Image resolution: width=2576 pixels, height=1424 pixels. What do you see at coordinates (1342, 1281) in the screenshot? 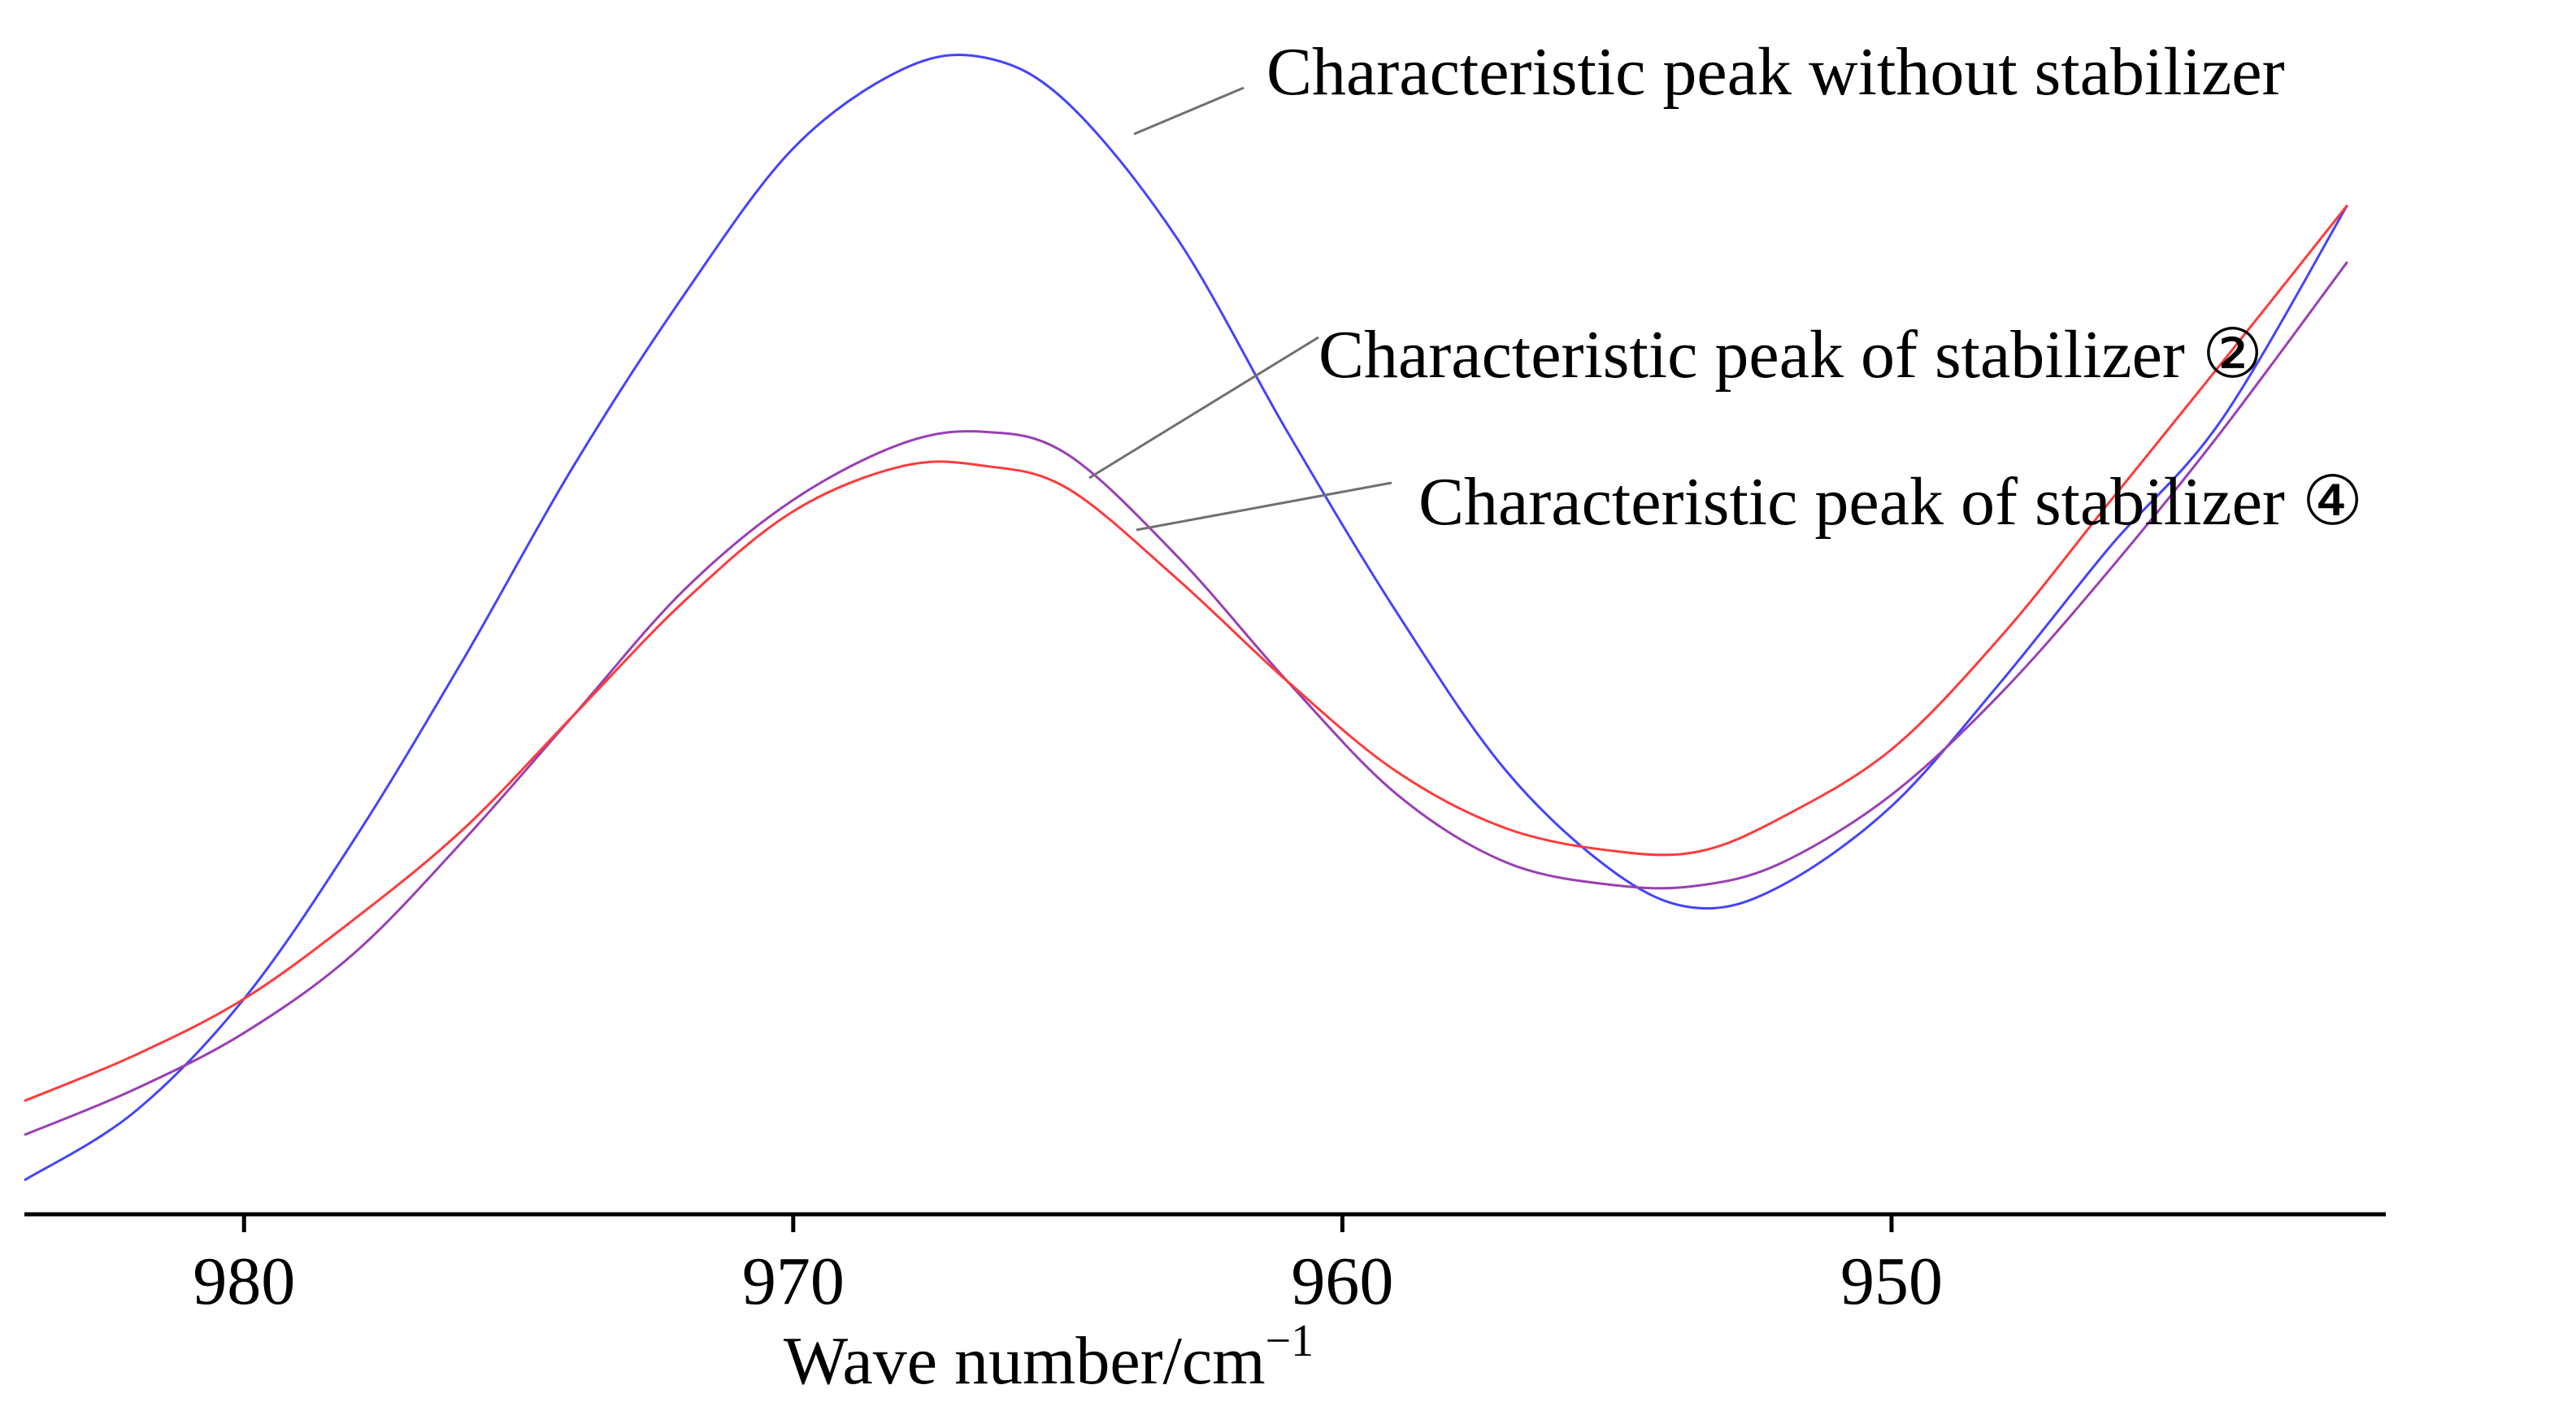
I see `x-tick-label: 960` at bounding box center [1342, 1281].